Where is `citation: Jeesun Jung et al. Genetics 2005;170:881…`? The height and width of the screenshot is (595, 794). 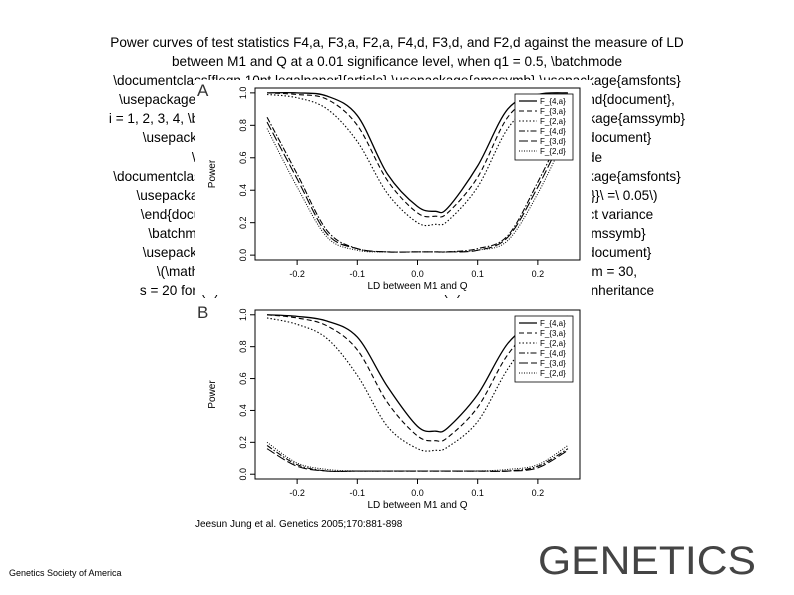 citation: Jeesun Jung et al. Genetics 2005;170:881… is located at coordinates (299, 524).